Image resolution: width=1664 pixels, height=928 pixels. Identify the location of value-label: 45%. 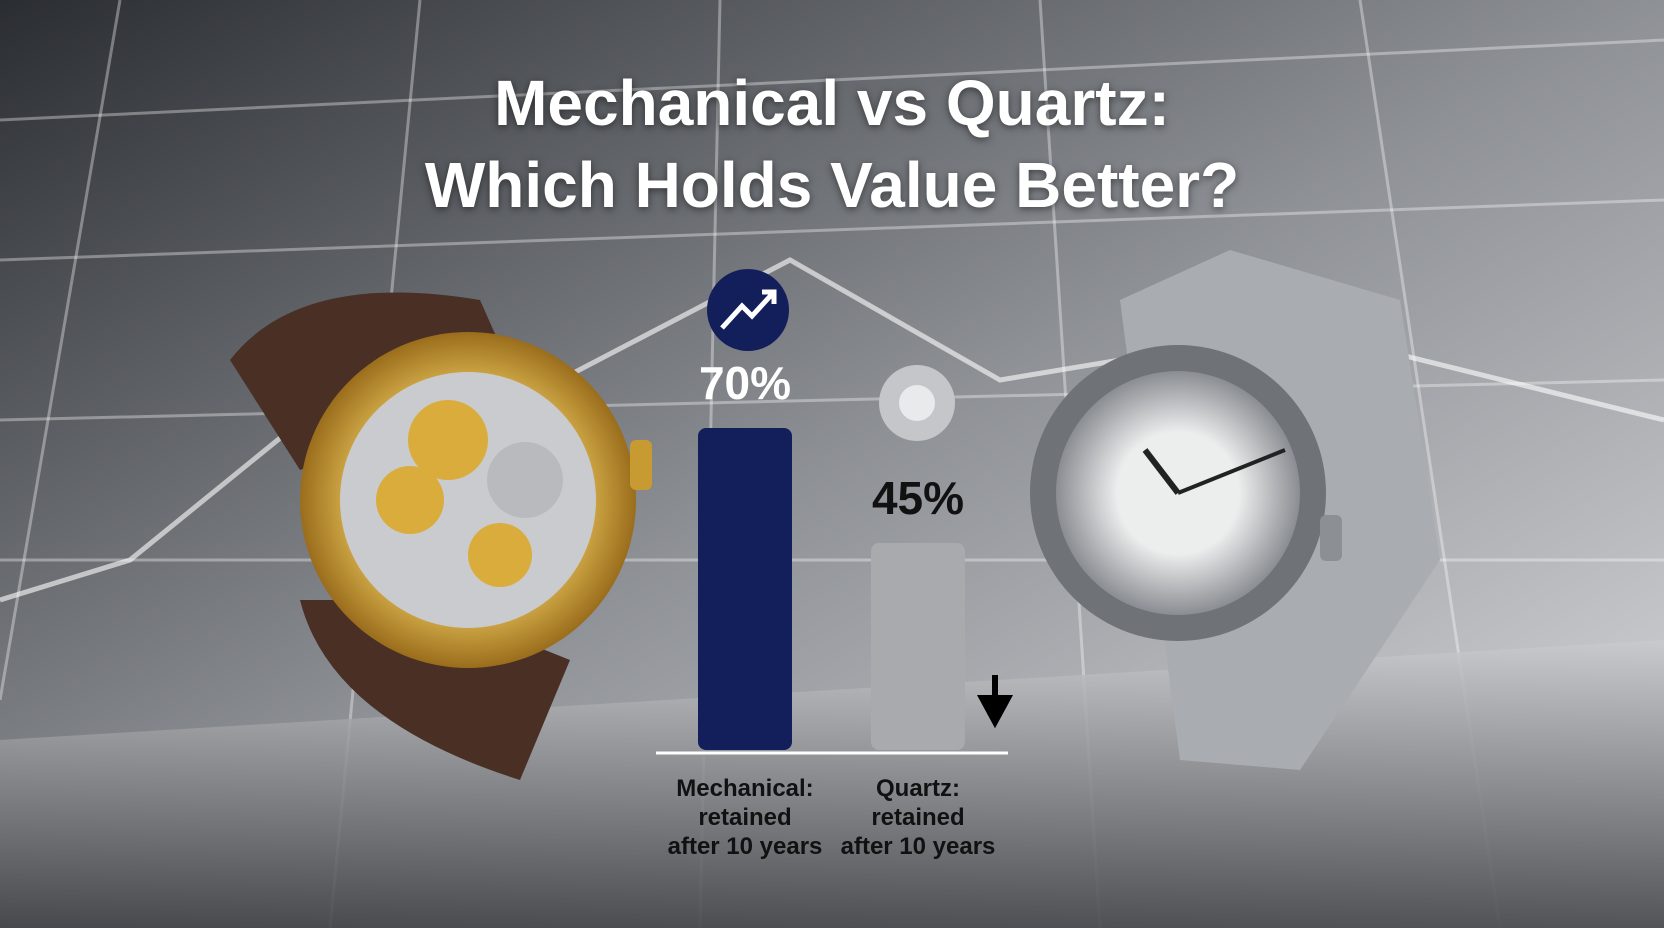
(918, 498).